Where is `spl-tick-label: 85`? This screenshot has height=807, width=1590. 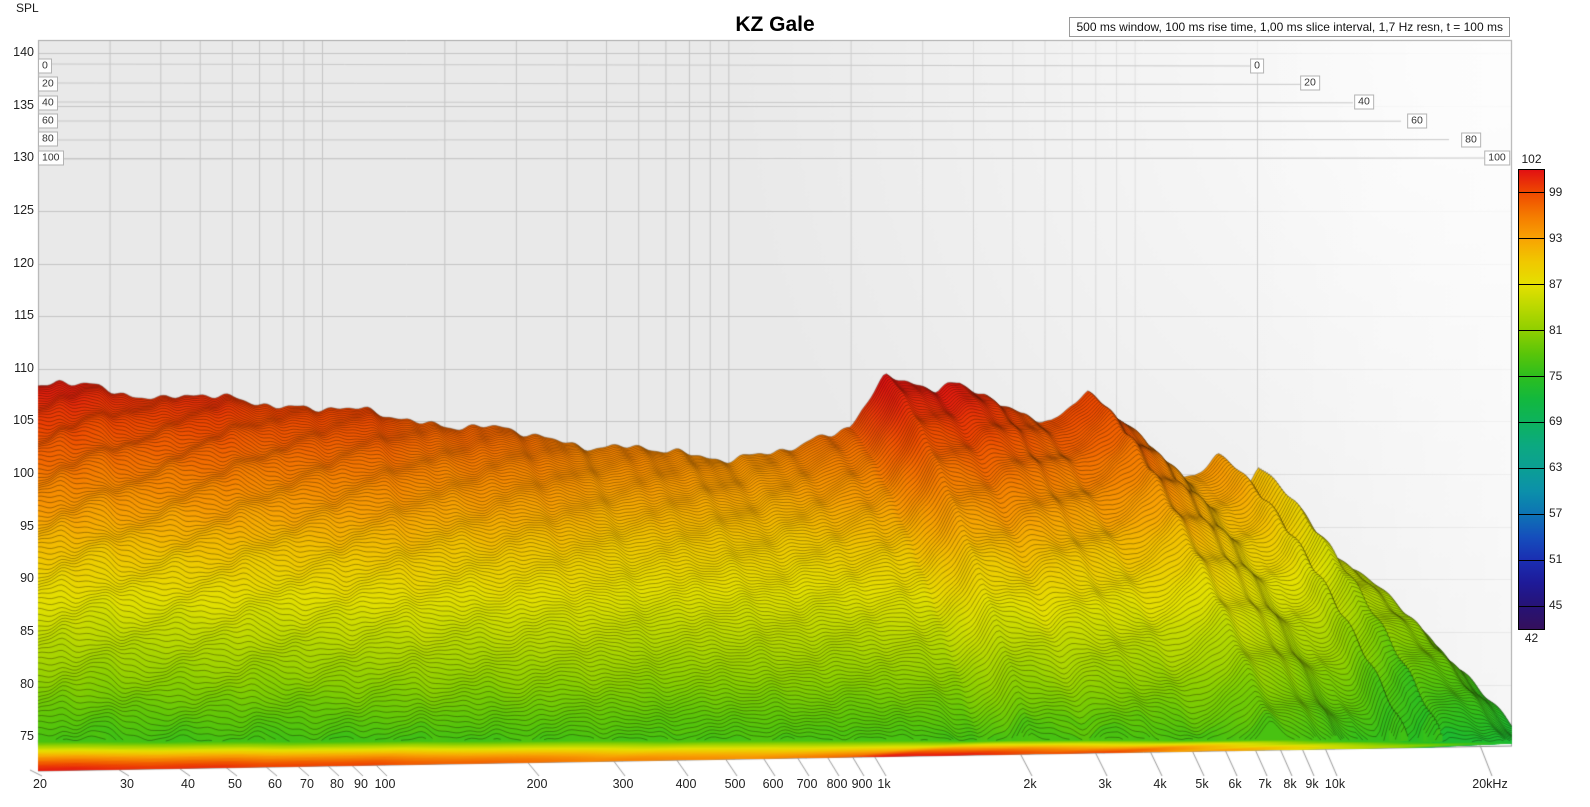 spl-tick-label: 85 is located at coordinates (27, 630).